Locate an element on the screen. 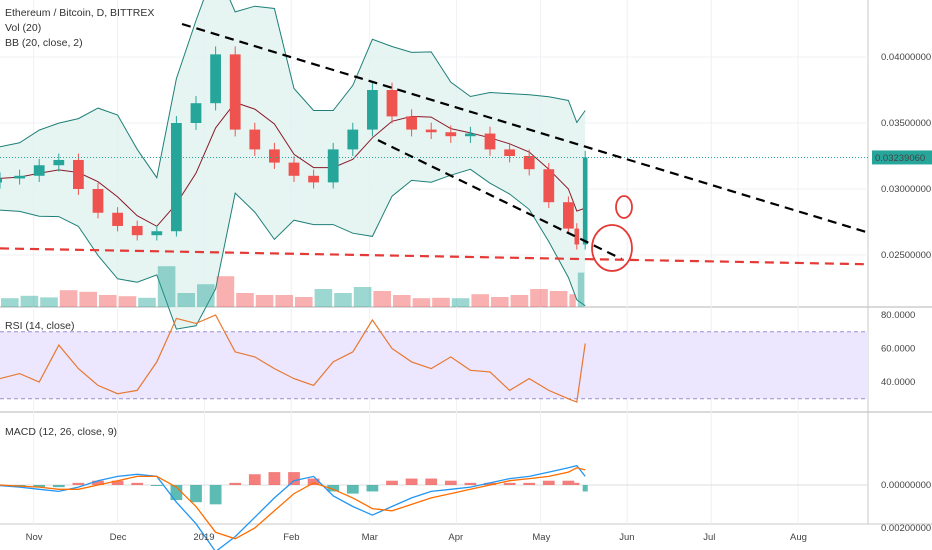  symbol-title: Ethereum / Bitcoin, D, BITTREX is located at coordinates (80, 13).